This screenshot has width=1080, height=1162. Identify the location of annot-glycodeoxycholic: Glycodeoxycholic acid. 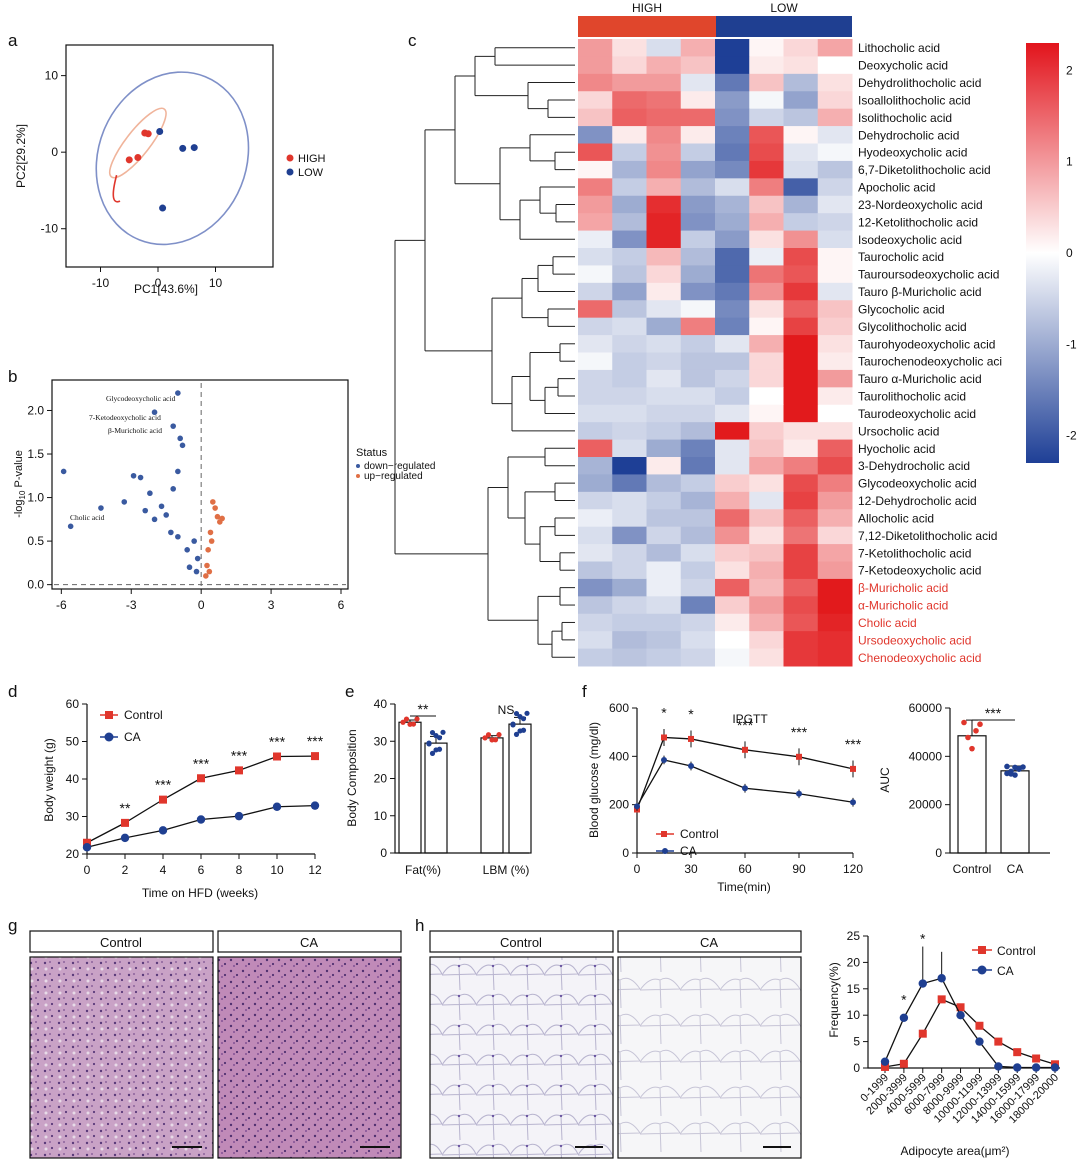
(141, 398).